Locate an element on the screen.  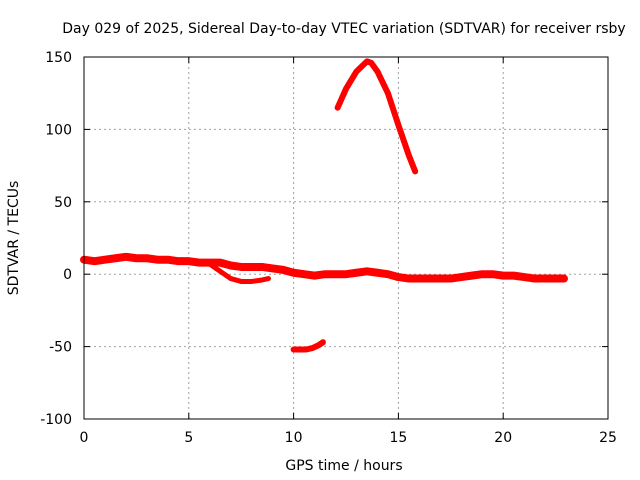
x-tick-label: 20 is located at coordinates (503, 438).